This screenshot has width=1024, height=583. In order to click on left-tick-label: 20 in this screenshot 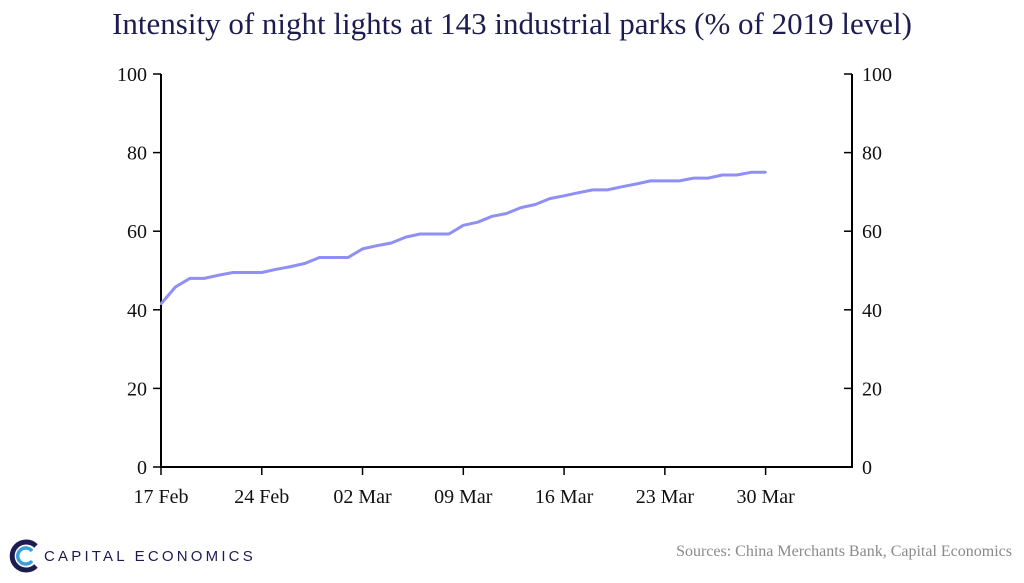, I will do `click(137, 389)`.